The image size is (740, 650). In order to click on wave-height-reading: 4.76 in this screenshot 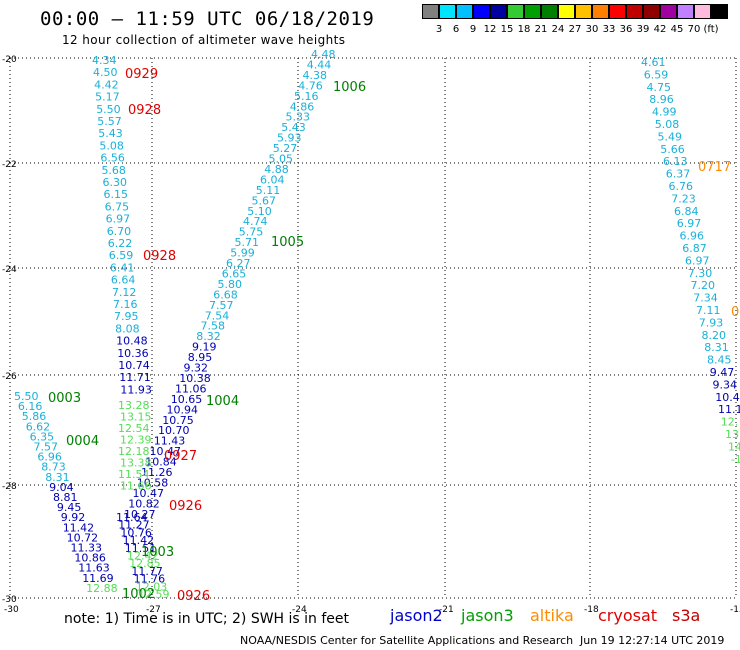, I will do `click(310, 85)`.